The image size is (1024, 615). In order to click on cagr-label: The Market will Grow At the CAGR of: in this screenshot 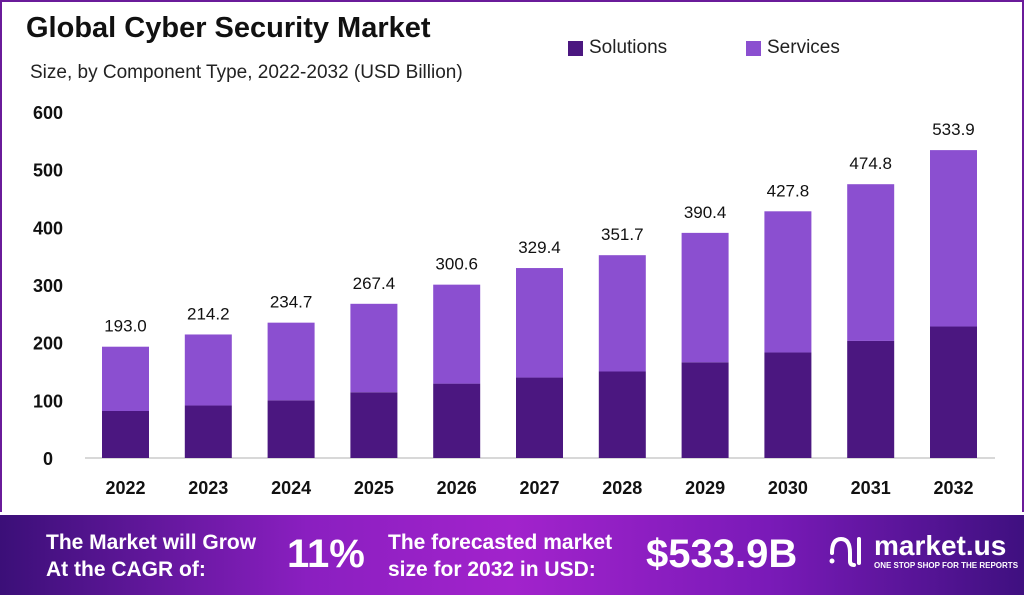, I will do `click(151, 556)`.